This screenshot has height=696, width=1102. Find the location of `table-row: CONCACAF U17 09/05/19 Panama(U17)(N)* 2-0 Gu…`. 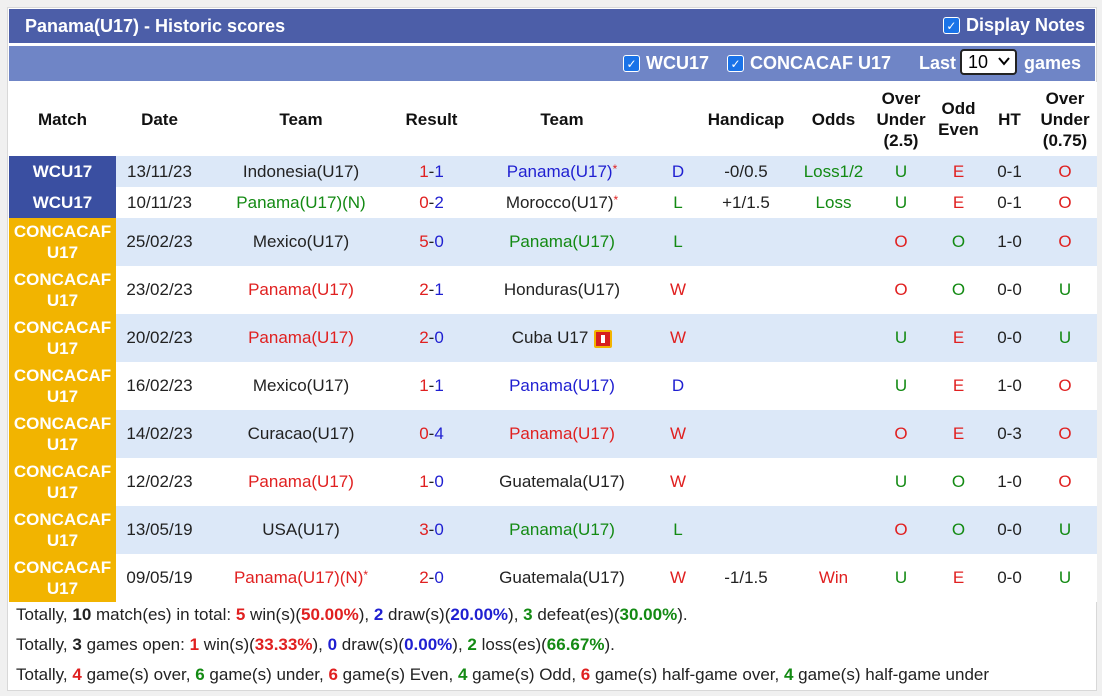

table-row: CONCACAF U17 09/05/19 Panama(U17)(N)* 2-0 Gu… is located at coordinates (553, 578).